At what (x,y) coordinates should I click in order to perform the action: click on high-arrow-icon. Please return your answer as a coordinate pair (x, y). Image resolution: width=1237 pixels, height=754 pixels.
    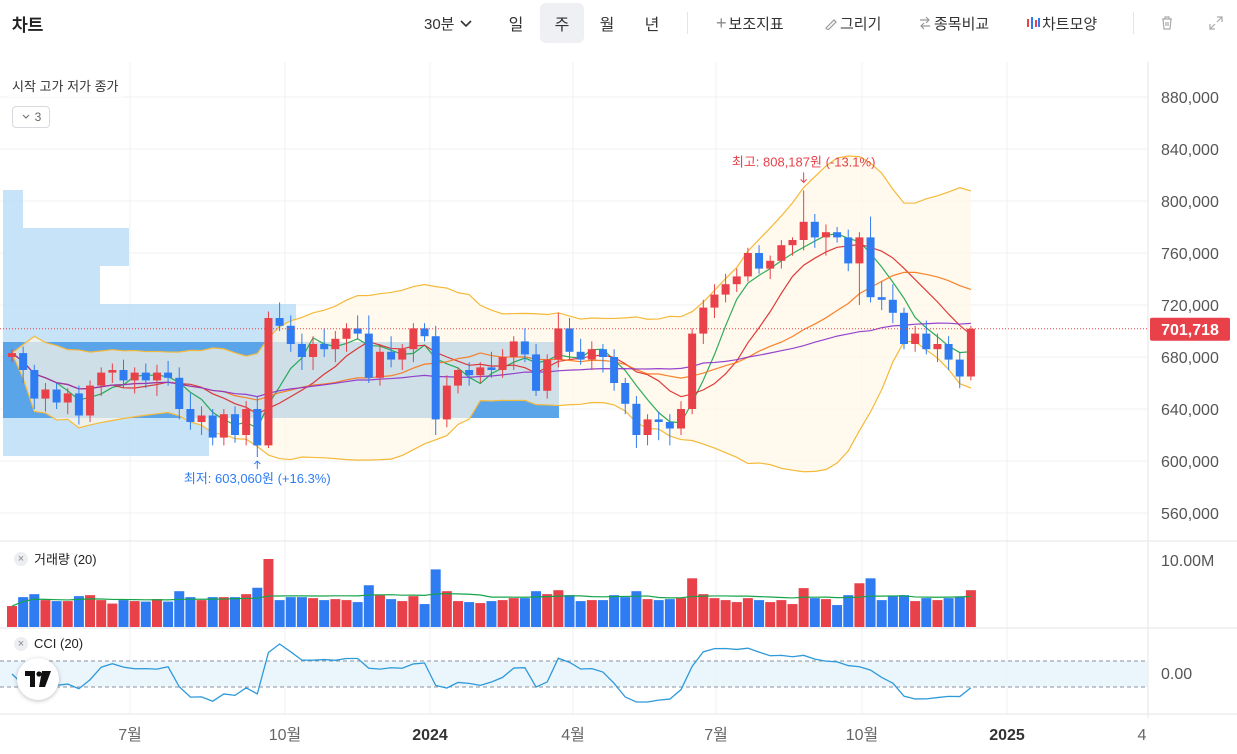
    Looking at the image, I should click on (804, 178).